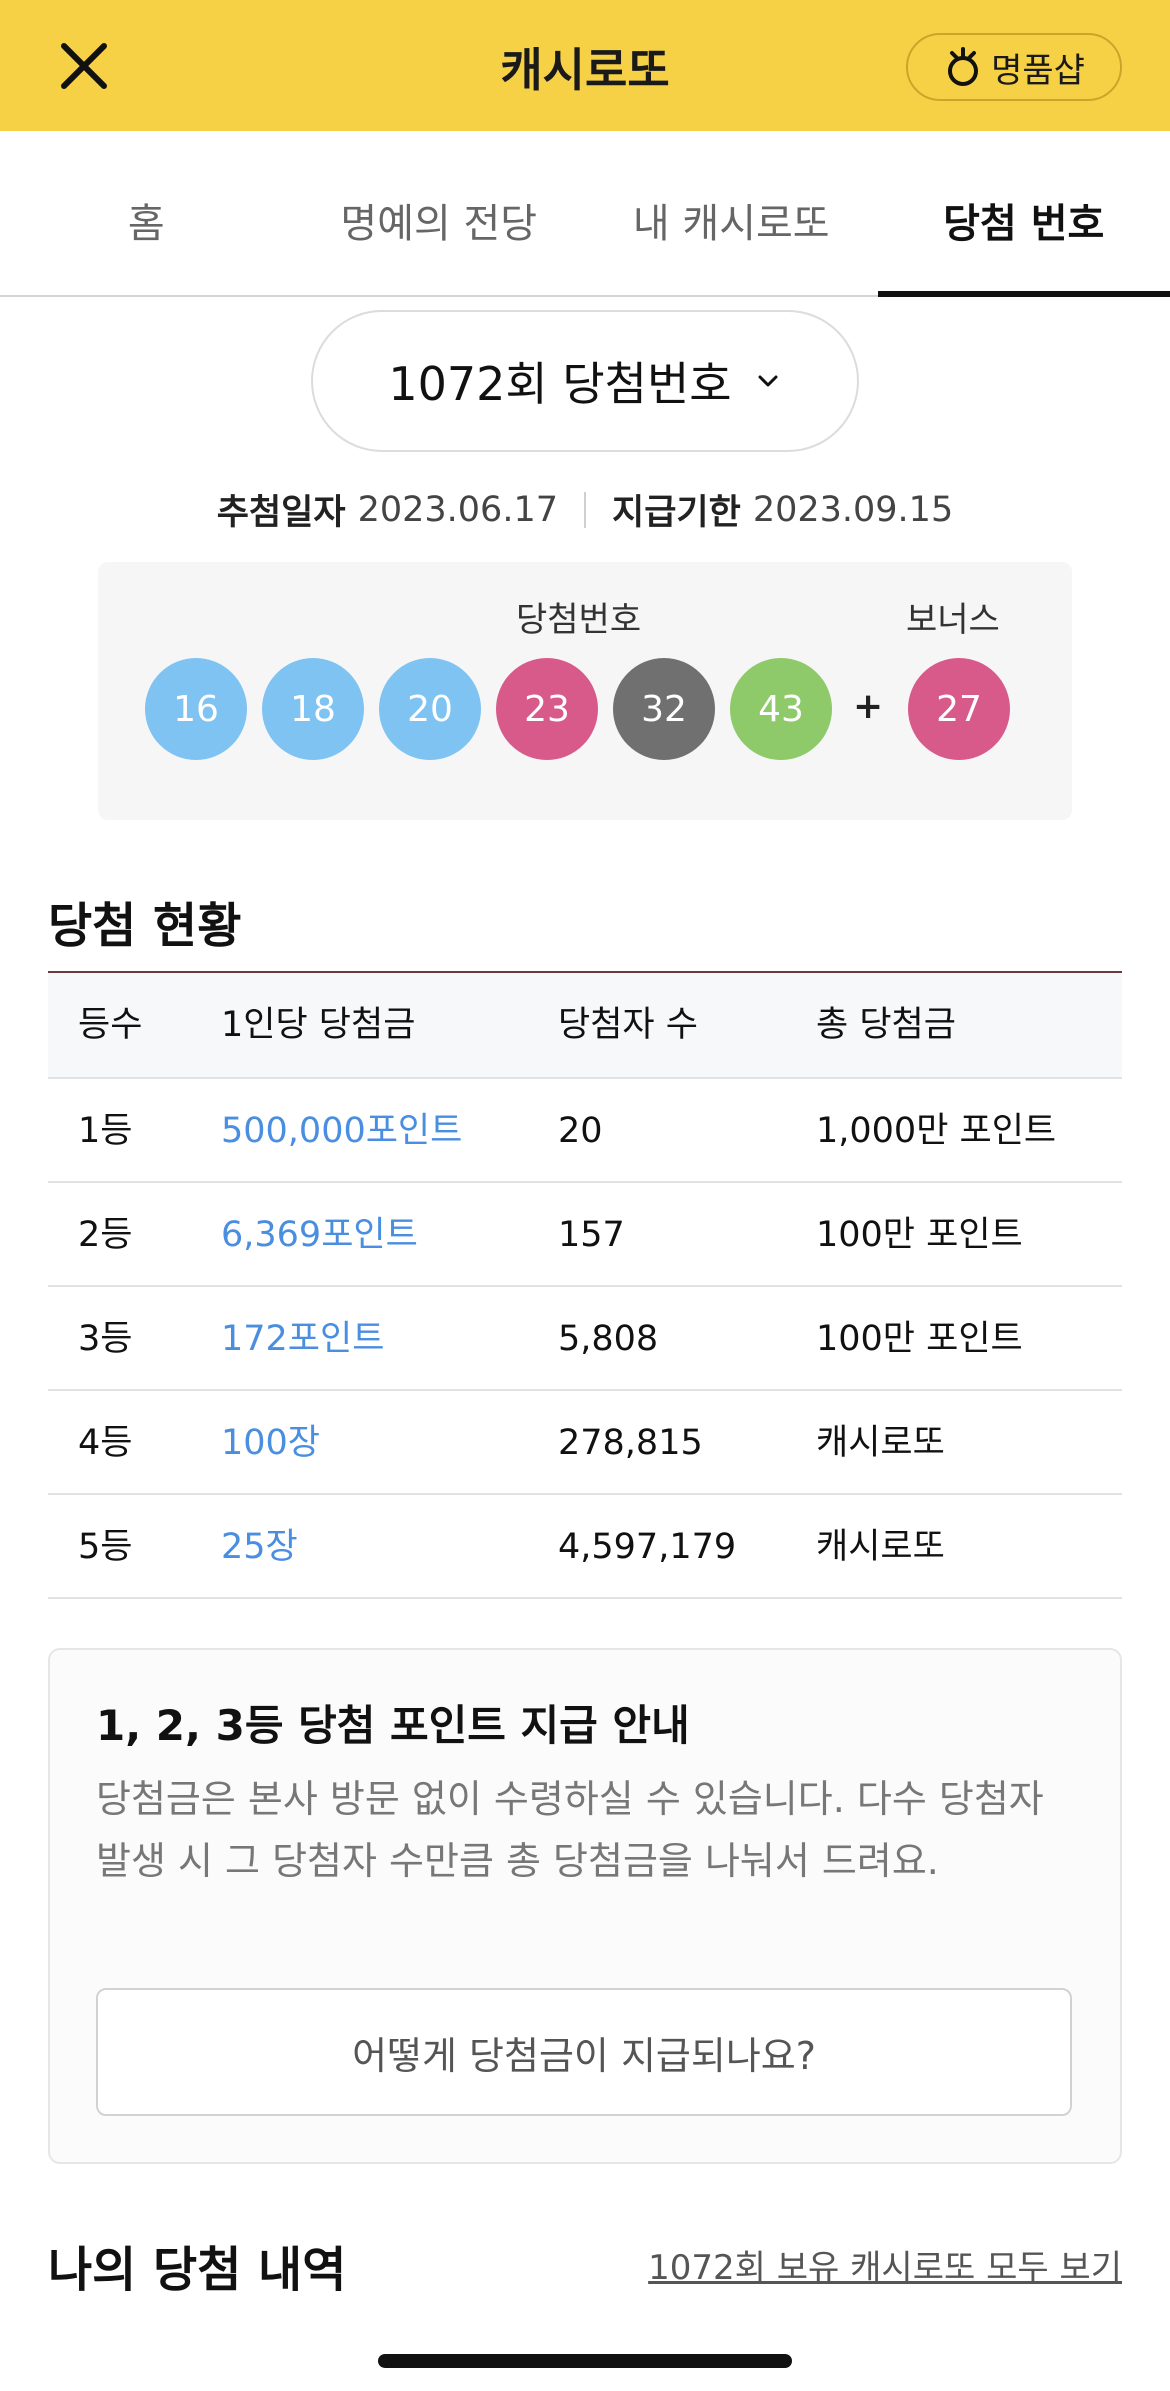 This screenshot has width=1170, height=2391. I want to click on rank-cell: 3등, so click(105, 1339).